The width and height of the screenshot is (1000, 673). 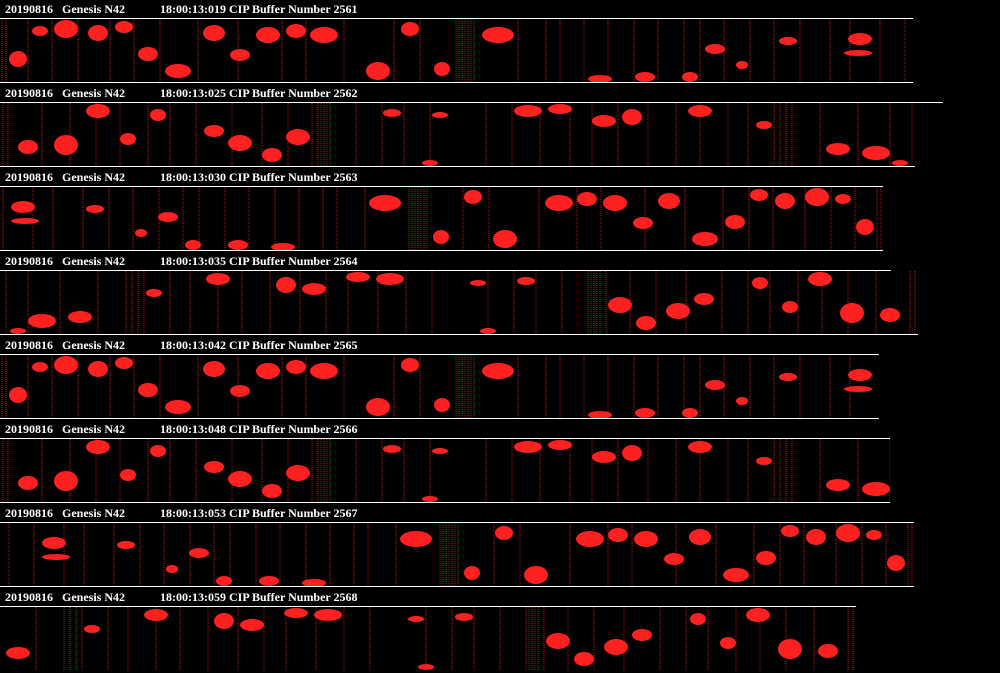 I want to click on buffer-info: 18:00:13:030 CIP Buffer Number 2563, so click(x=259, y=177).